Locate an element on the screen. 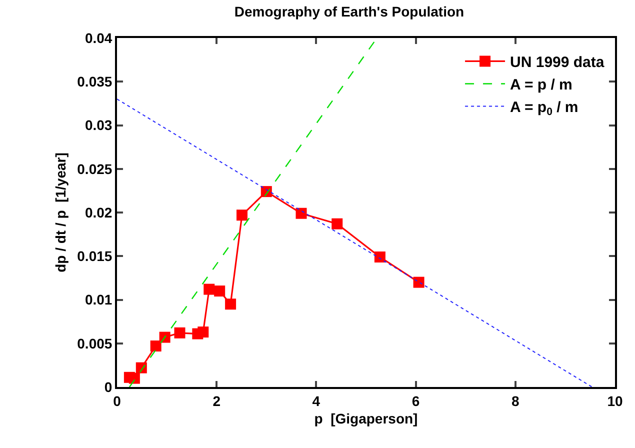  x-axis-title: p [Gigaperson] is located at coordinates (366, 418).